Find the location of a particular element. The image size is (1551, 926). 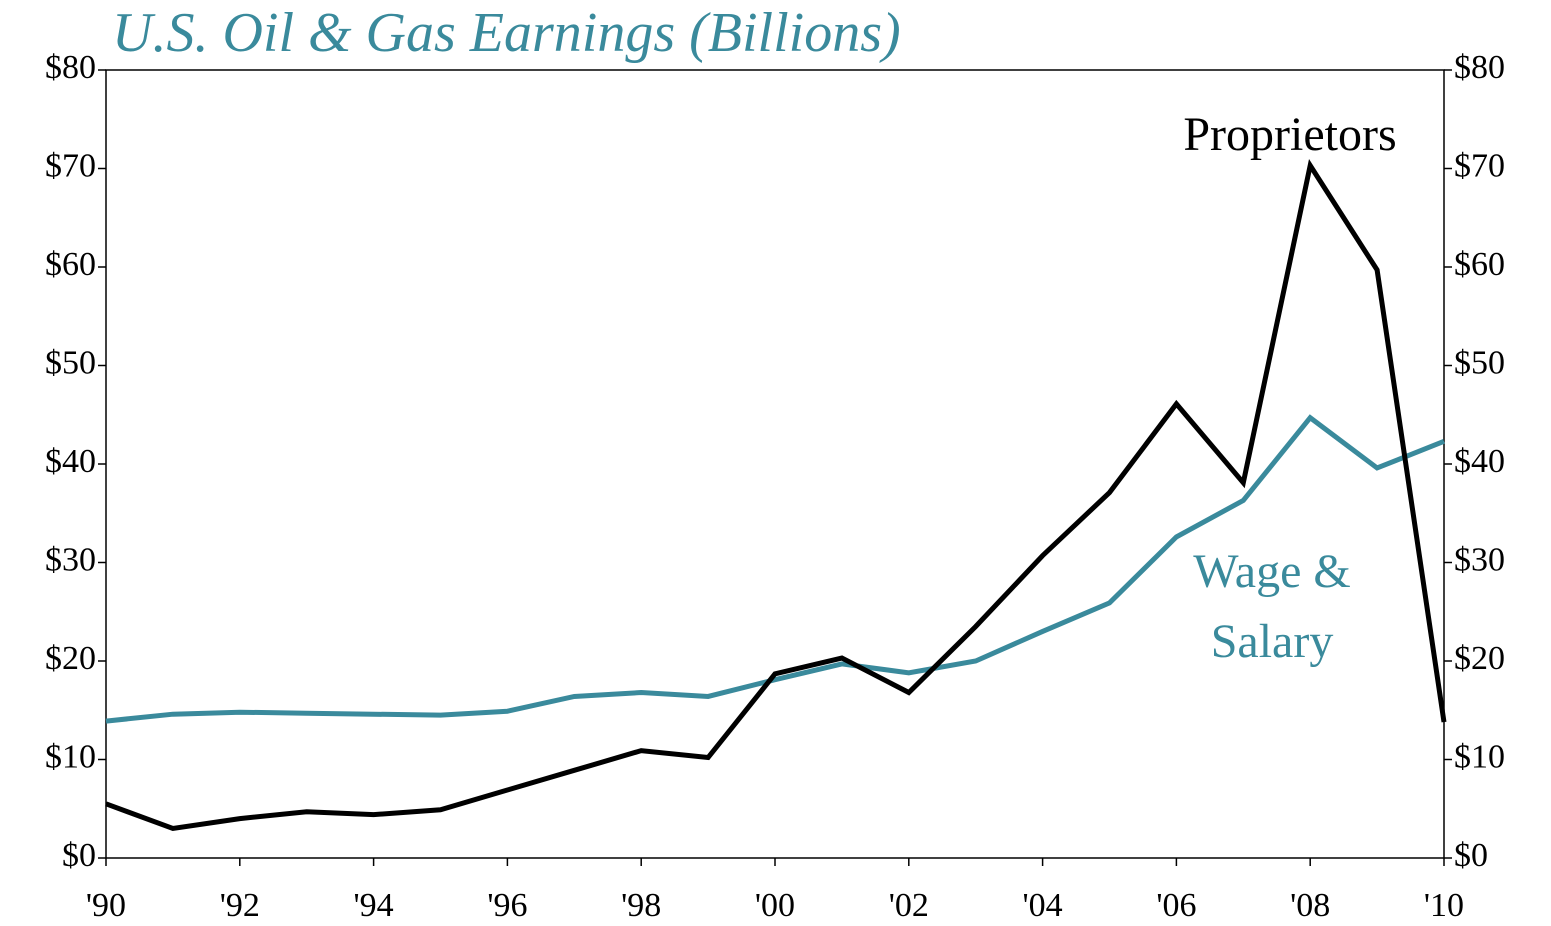

x-tick-label: '94 is located at coordinates (374, 905).